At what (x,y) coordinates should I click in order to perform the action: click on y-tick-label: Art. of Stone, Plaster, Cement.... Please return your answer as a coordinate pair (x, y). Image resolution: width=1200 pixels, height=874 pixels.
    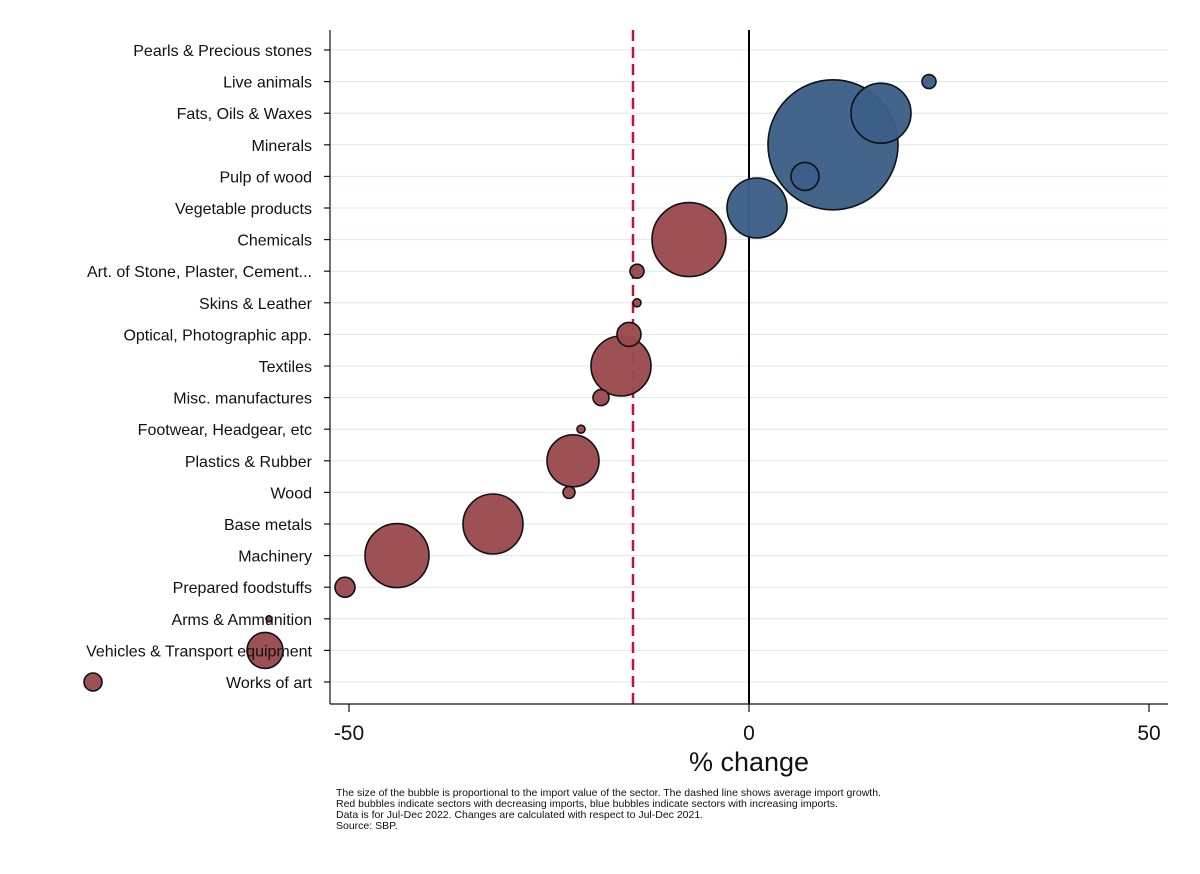
    Looking at the image, I should click on (199, 272).